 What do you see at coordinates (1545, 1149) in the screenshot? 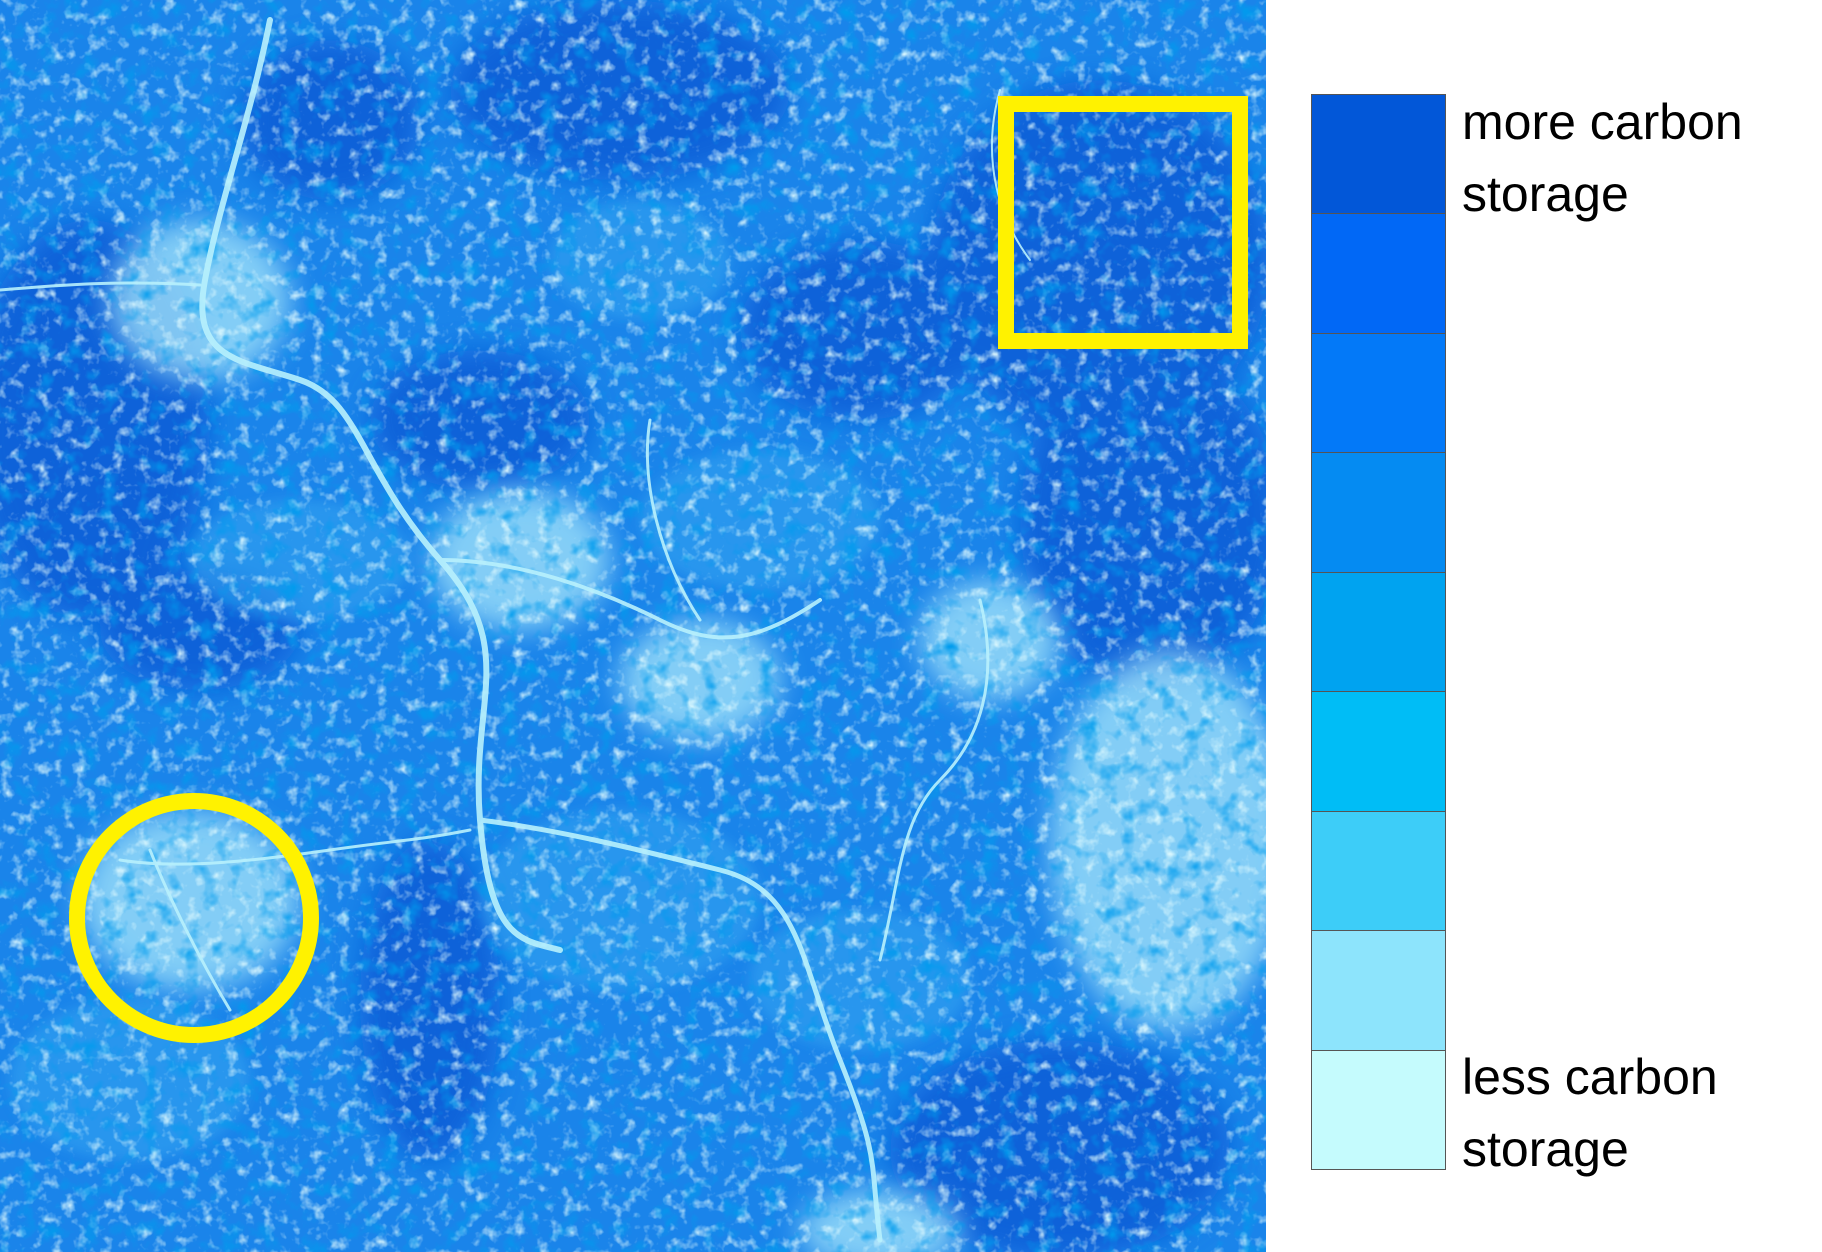
I see `legend-bottom-line2: storage` at bounding box center [1545, 1149].